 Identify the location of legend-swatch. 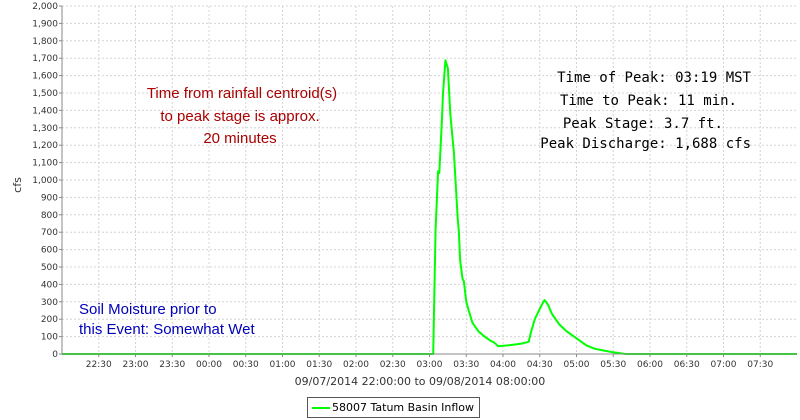
(321, 407).